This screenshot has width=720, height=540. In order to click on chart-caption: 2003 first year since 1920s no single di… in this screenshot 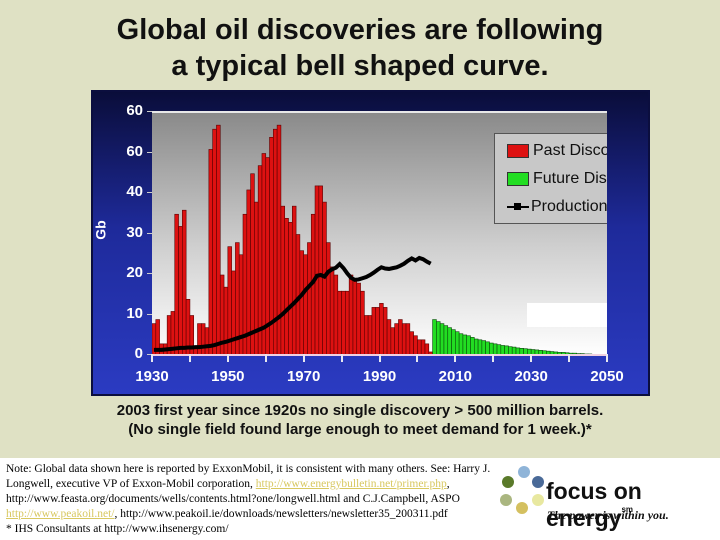, I will do `click(360, 420)`.